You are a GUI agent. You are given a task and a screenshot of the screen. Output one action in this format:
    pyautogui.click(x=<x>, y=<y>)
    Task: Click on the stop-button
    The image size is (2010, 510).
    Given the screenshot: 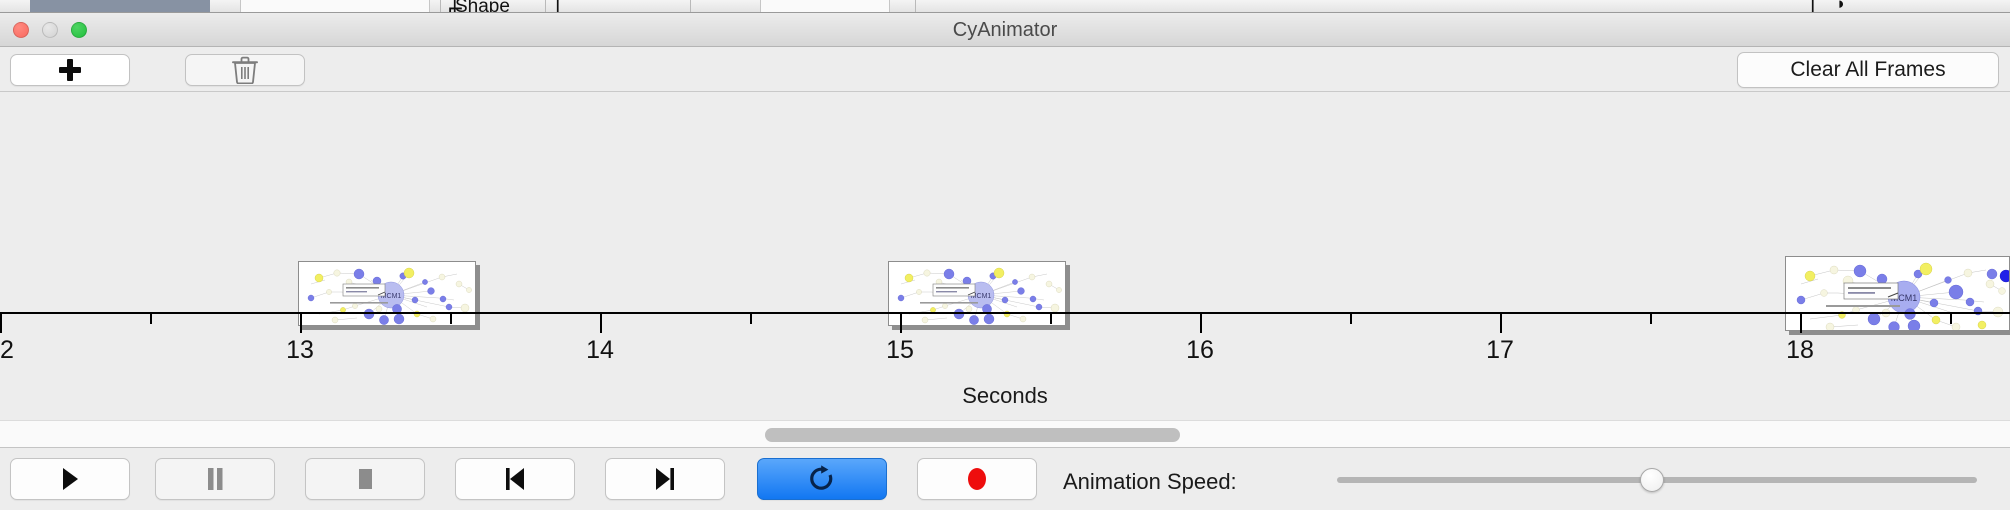 What is the action you would take?
    pyautogui.click(x=365, y=479)
    